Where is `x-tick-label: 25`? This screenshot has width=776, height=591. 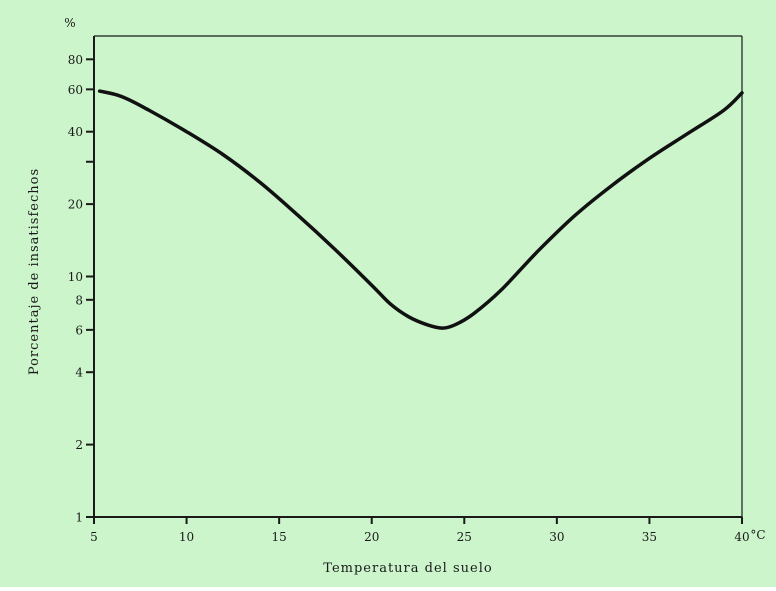
x-tick-label: 25 is located at coordinates (464, 537).